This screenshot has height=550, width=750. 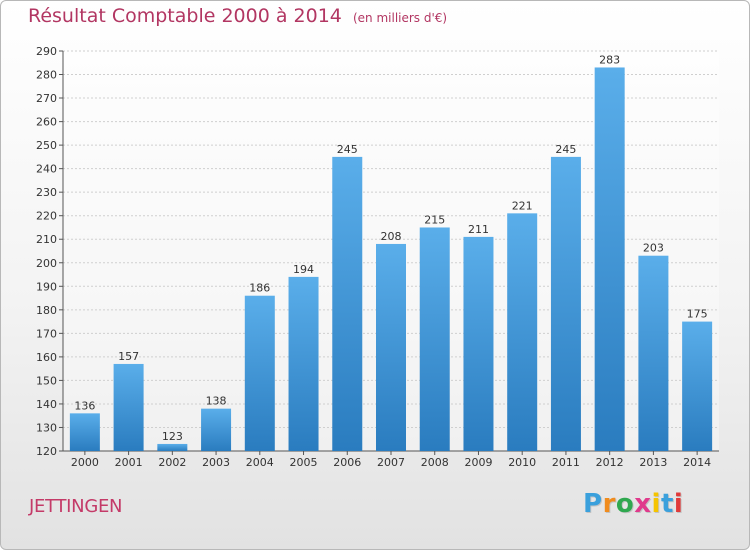 I want to click on x-tick-label: 2012, so click(x=610, y=462).